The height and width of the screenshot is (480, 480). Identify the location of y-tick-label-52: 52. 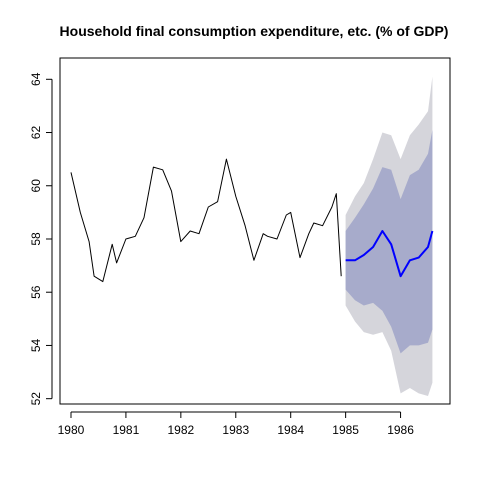
(36, 399).